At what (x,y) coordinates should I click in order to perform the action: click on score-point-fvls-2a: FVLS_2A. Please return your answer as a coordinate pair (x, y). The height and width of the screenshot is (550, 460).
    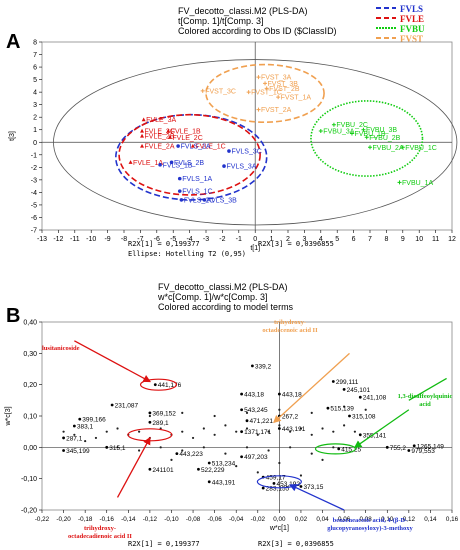
    Looking at the image, I should click on (193, 147).